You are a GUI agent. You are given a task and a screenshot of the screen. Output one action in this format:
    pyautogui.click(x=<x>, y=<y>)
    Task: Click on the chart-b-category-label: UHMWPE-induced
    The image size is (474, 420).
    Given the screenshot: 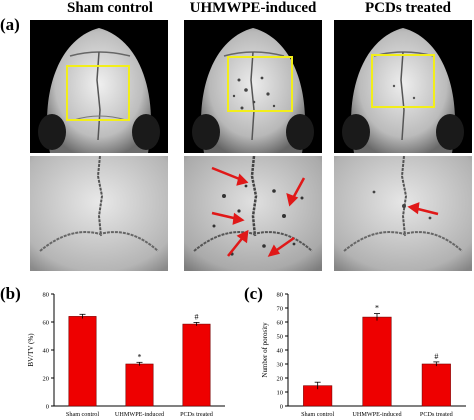 What is the action you would take?
    pyautogui.click(x=140, y=414)
    